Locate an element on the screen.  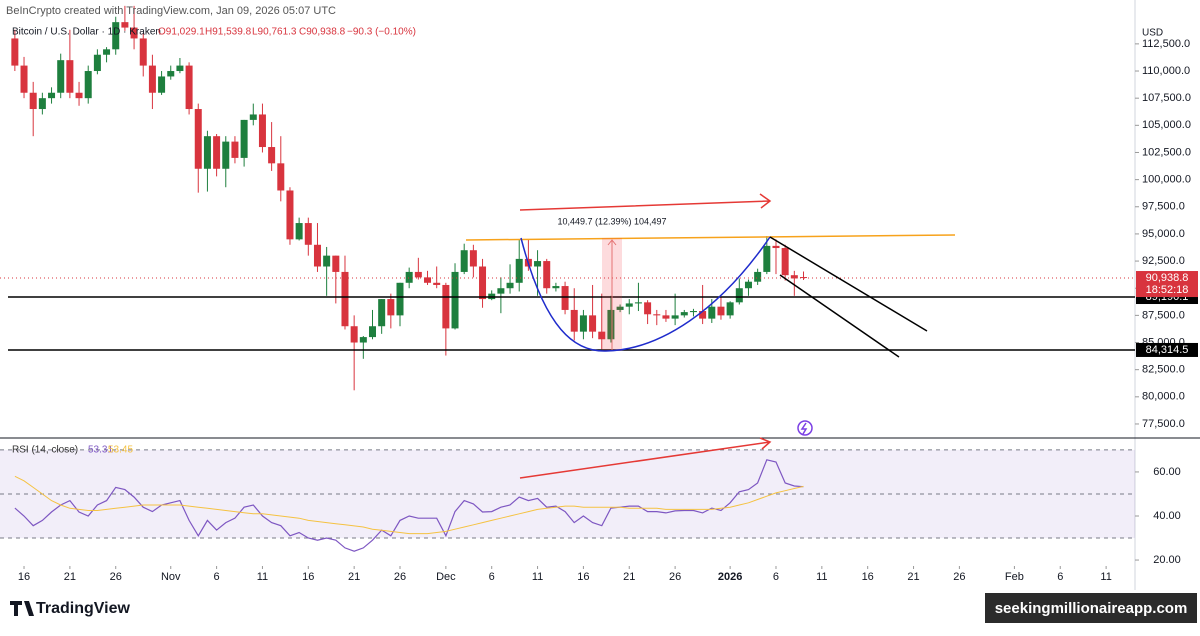
open-label: O91,029.1 is located at coordinates (181, 32).